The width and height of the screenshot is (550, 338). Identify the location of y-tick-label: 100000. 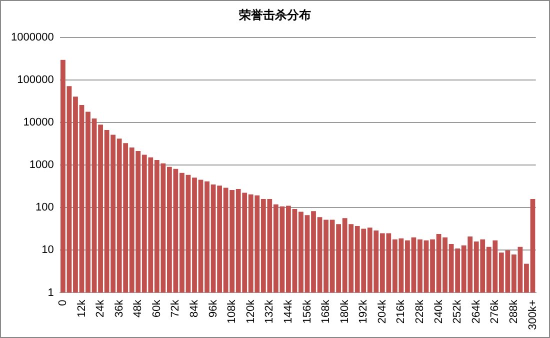
(35, 80).